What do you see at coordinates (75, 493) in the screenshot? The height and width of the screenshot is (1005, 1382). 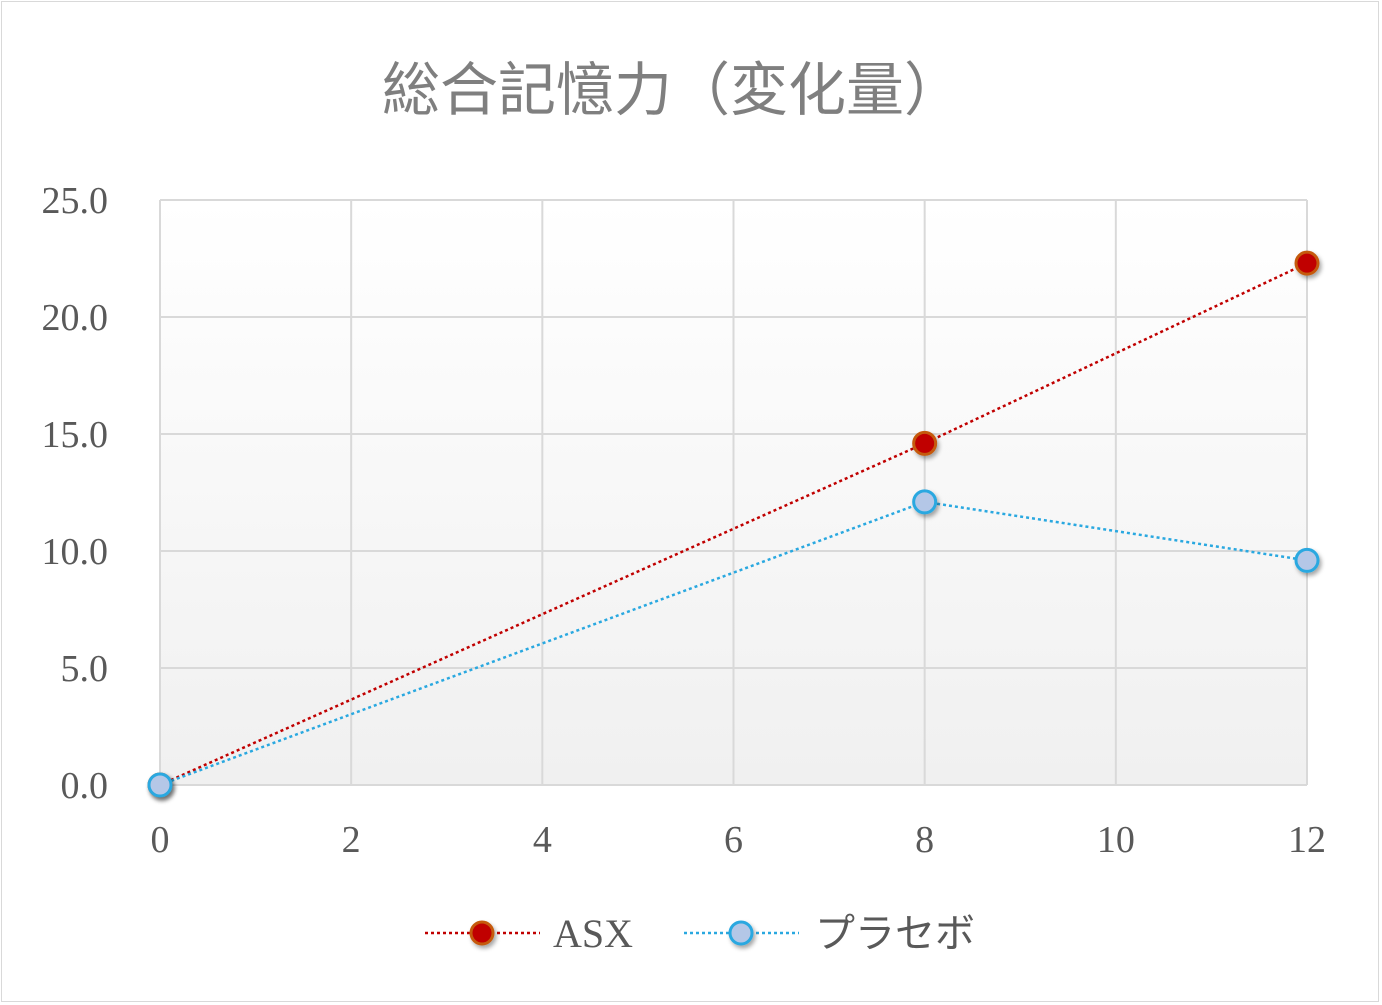 I see `y-axis-ticks: 0.0 5.0 10.0 15.0 20.0 25.0` at bounding box center [75, 493].